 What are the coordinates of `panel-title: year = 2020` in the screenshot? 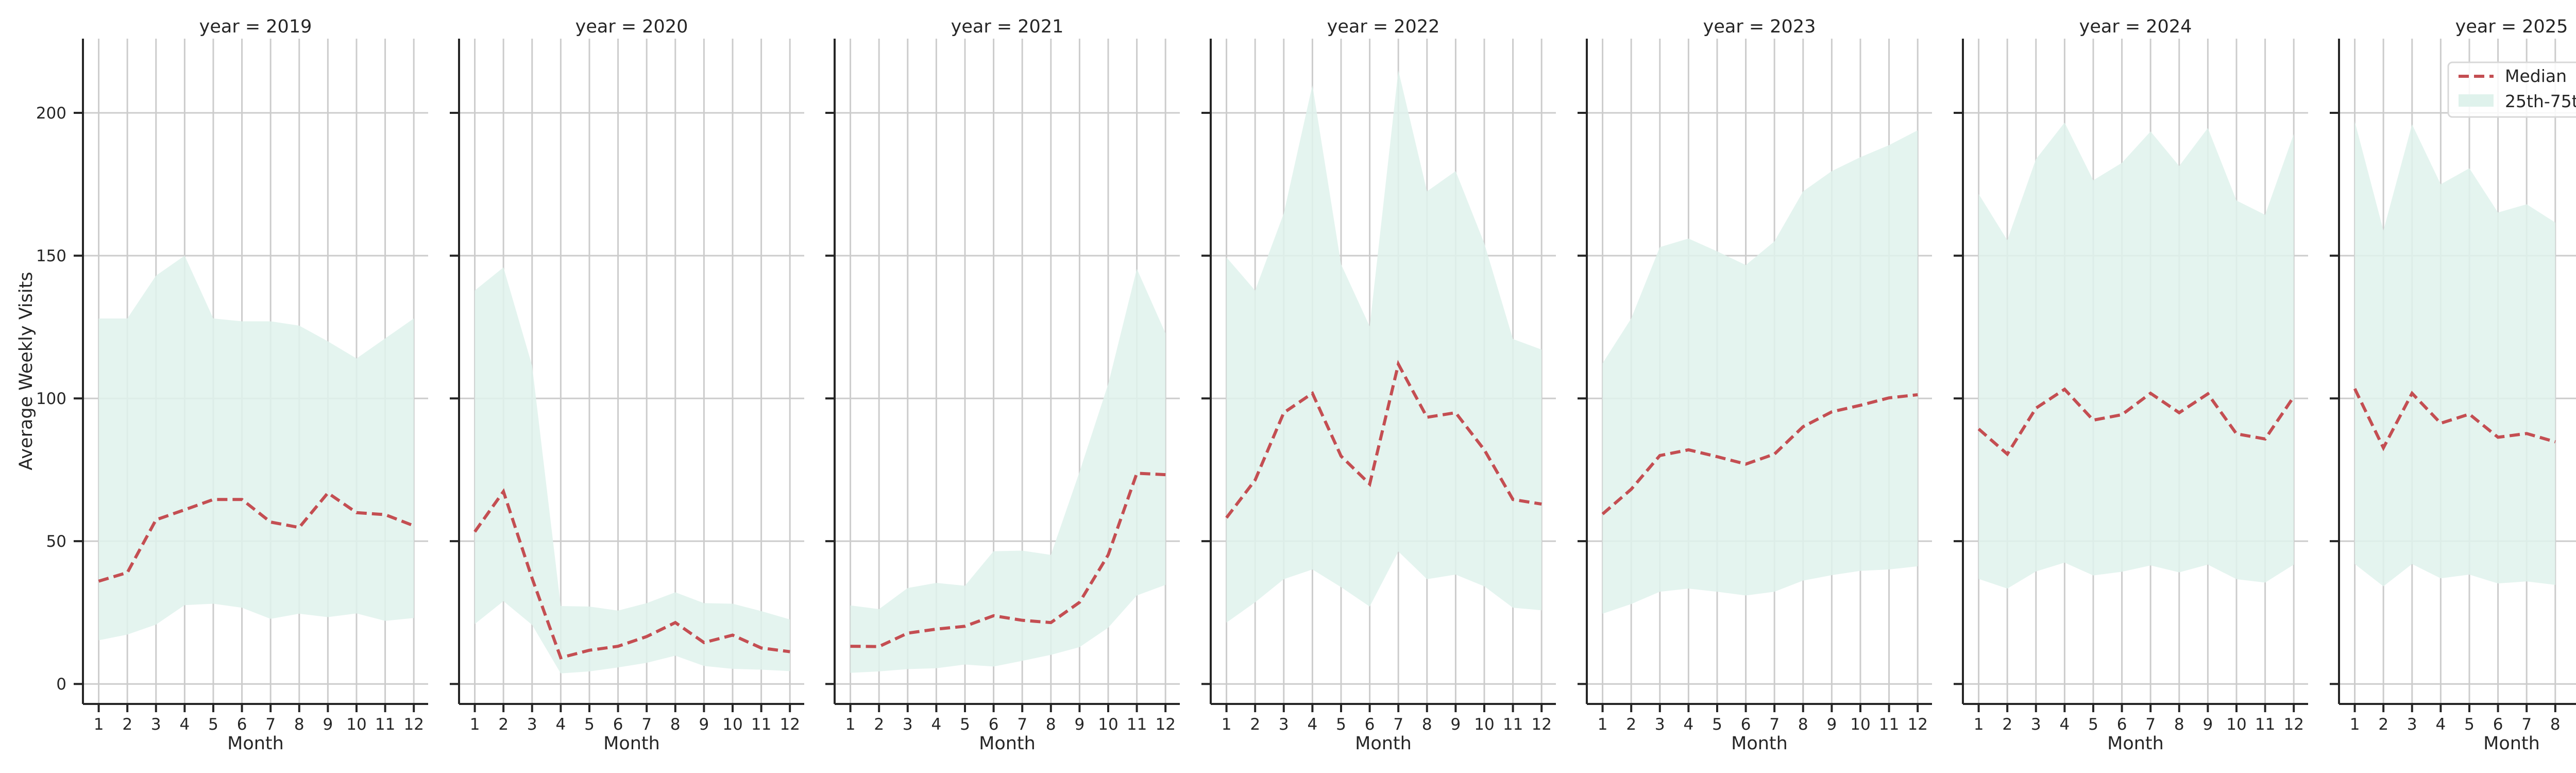 It's located at (631, 26).